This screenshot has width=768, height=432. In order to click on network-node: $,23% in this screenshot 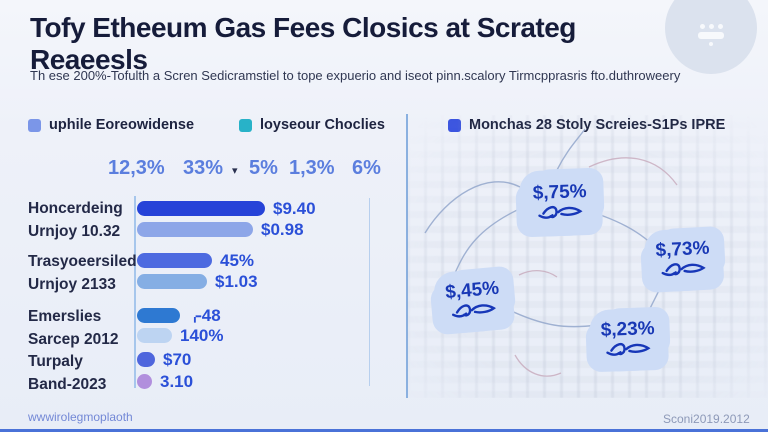, I will do `click(628, 339)`.